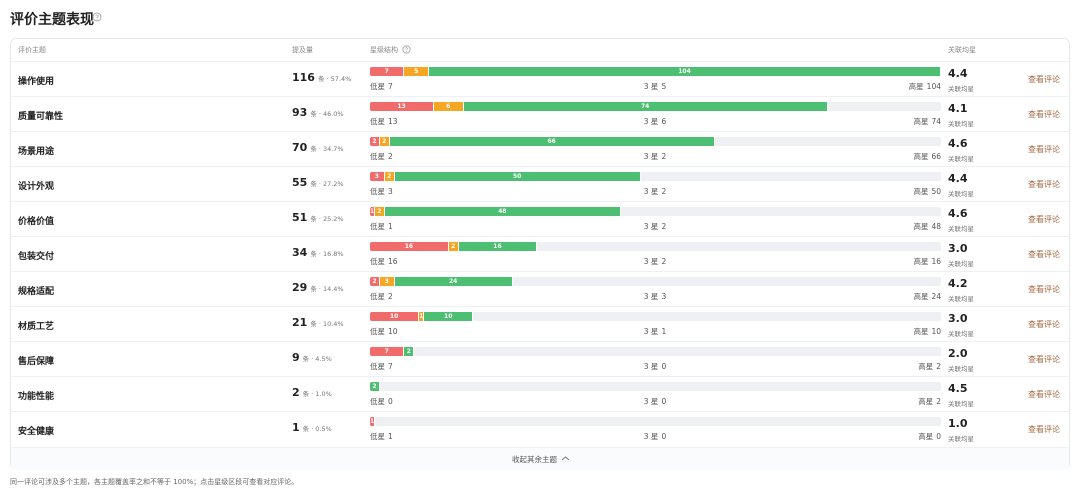 The height and width of the screenshot is (493, 1080). What do you see at coordinates (449, 316) in the screenshot?
I see `star-segment-high: 10` at bounding box center [449, 316].